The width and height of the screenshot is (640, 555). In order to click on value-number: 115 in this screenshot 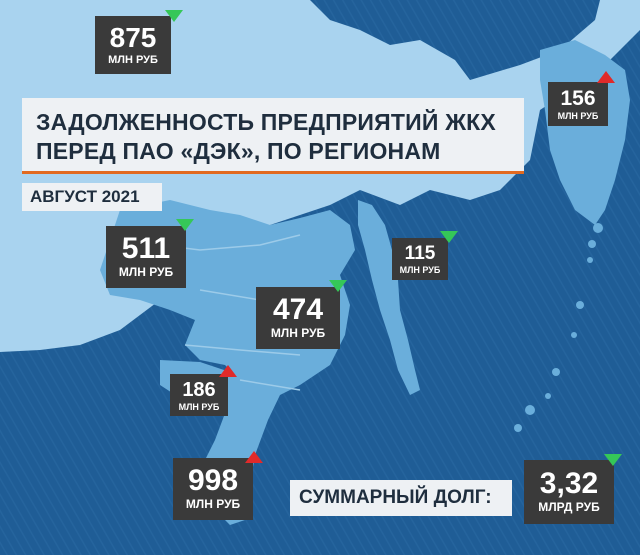, I will do `click(420, 253)`.